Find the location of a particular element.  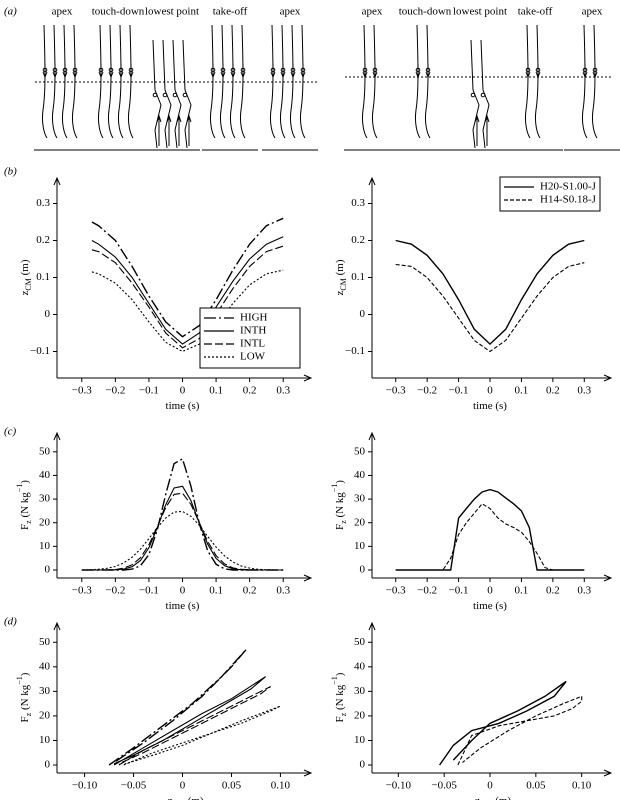

axis-label-part: (N kg is located at coordinates (25, 506).